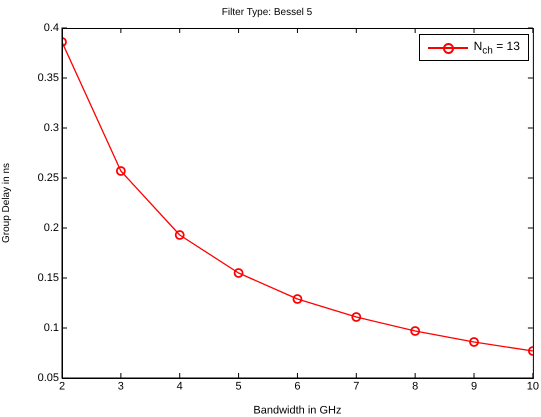  What do you see at coordinates (533, 386) in the screenshot?
I see `x-tick-label: 10` at bounding box center [533, 386].